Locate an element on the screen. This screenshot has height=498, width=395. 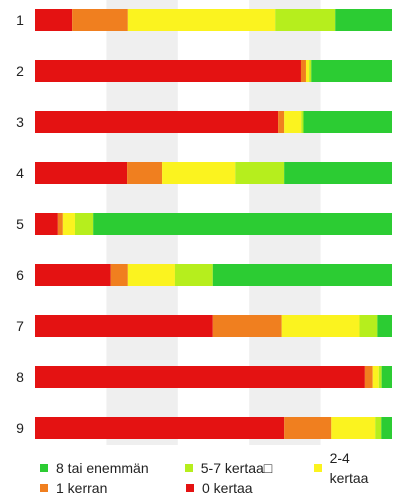
legend-label: 5-7 kertaa□ is located at coordinates (236, 468).